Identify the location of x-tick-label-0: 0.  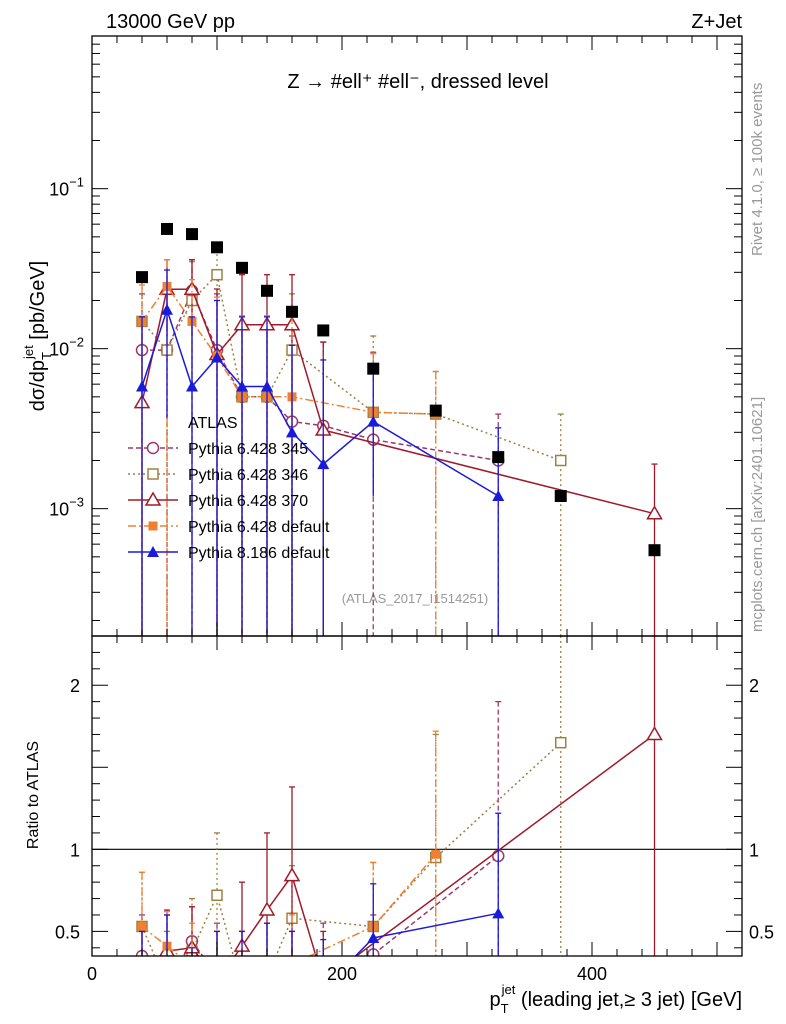
(92, 974).